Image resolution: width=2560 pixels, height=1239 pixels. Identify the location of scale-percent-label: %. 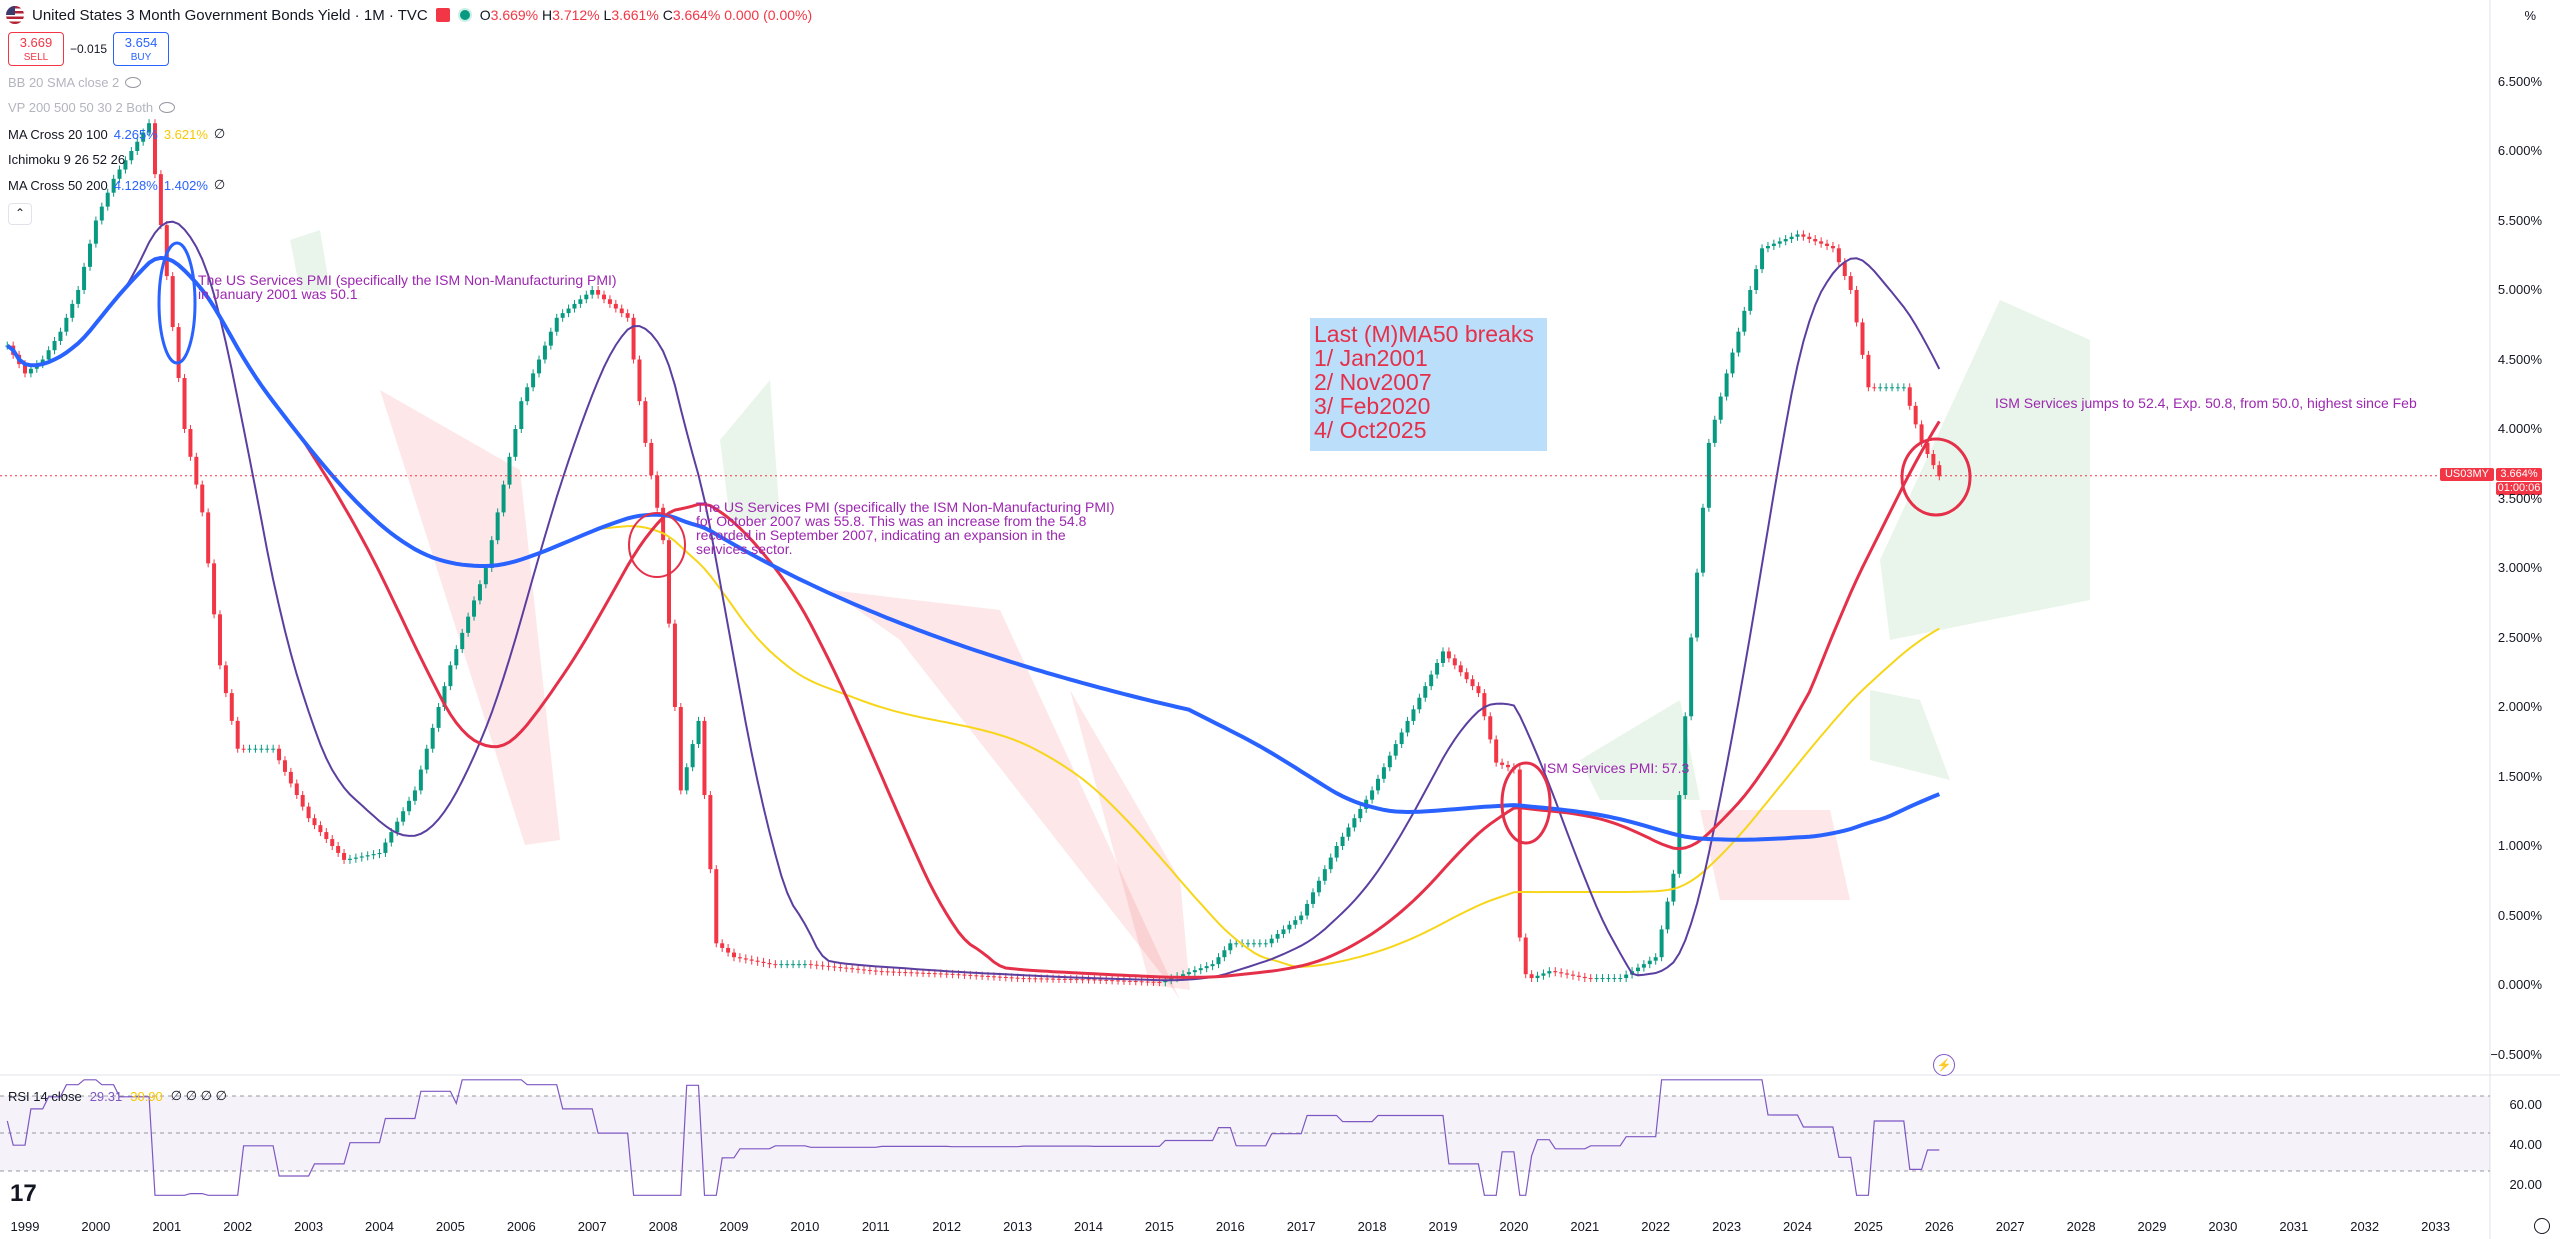
(2530, 15).